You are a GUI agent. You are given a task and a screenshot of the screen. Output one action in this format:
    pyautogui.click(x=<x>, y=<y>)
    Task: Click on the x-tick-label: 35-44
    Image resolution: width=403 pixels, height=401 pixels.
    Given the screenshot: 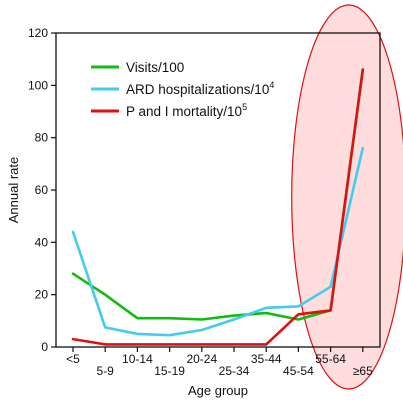 What is the action you would take?
    pyautogui.click(x=266, y=359)
    